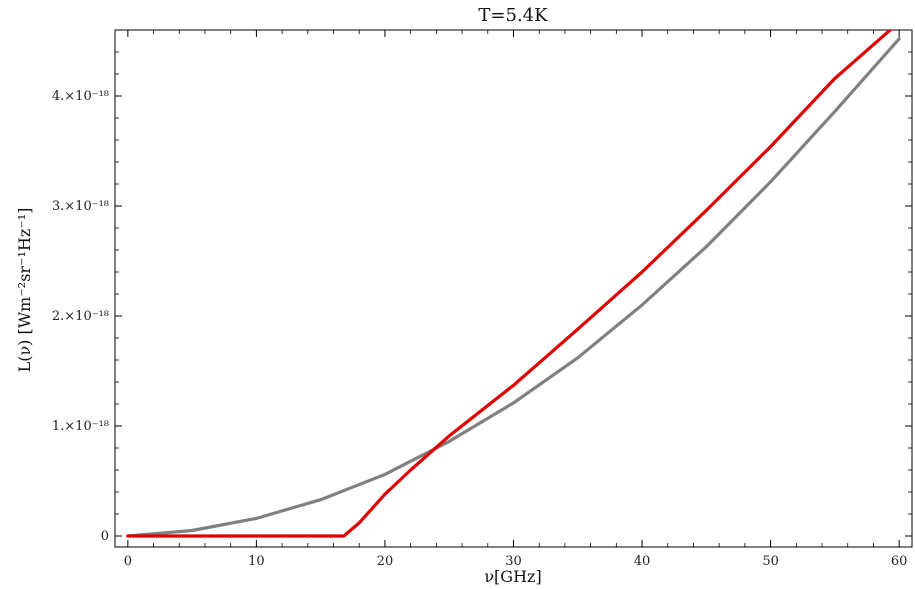 This screenshot has width=915, height=589. What do you see at coordinates (770, 561) in the screenshot?
I see `x-tick-label: 50` at bounding box center [770, 561].